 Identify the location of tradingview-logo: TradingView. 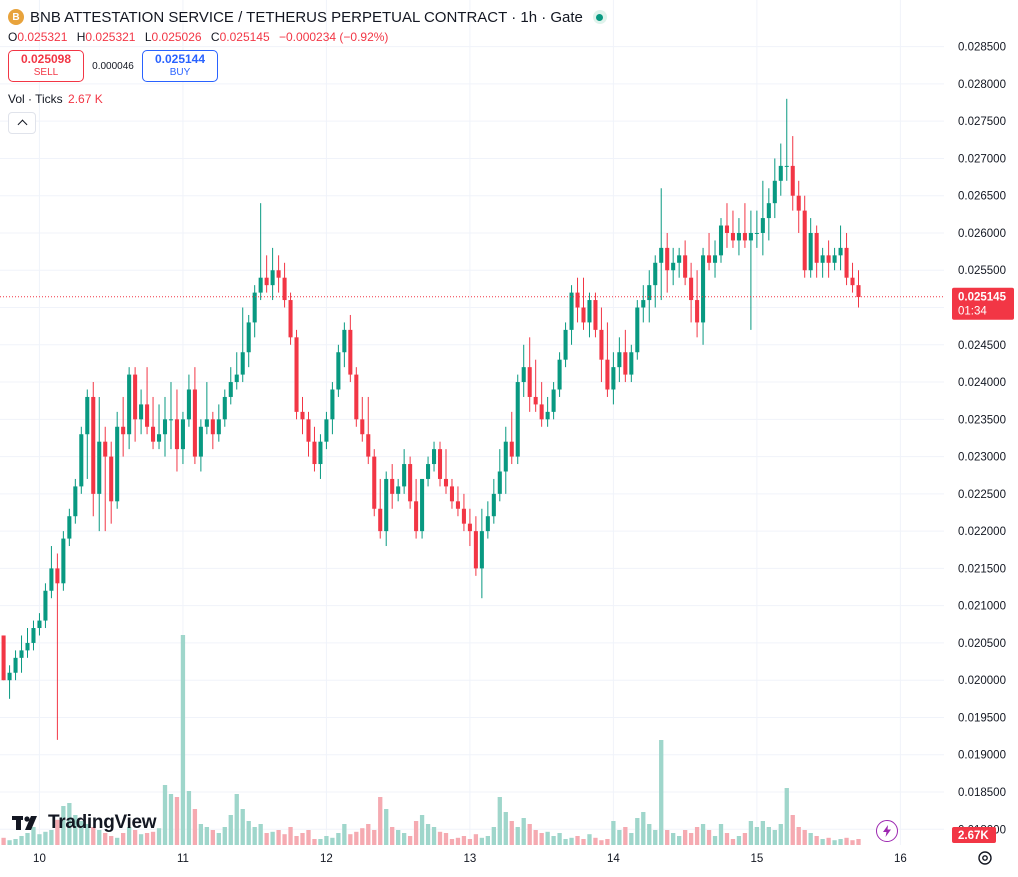
(84, 823).